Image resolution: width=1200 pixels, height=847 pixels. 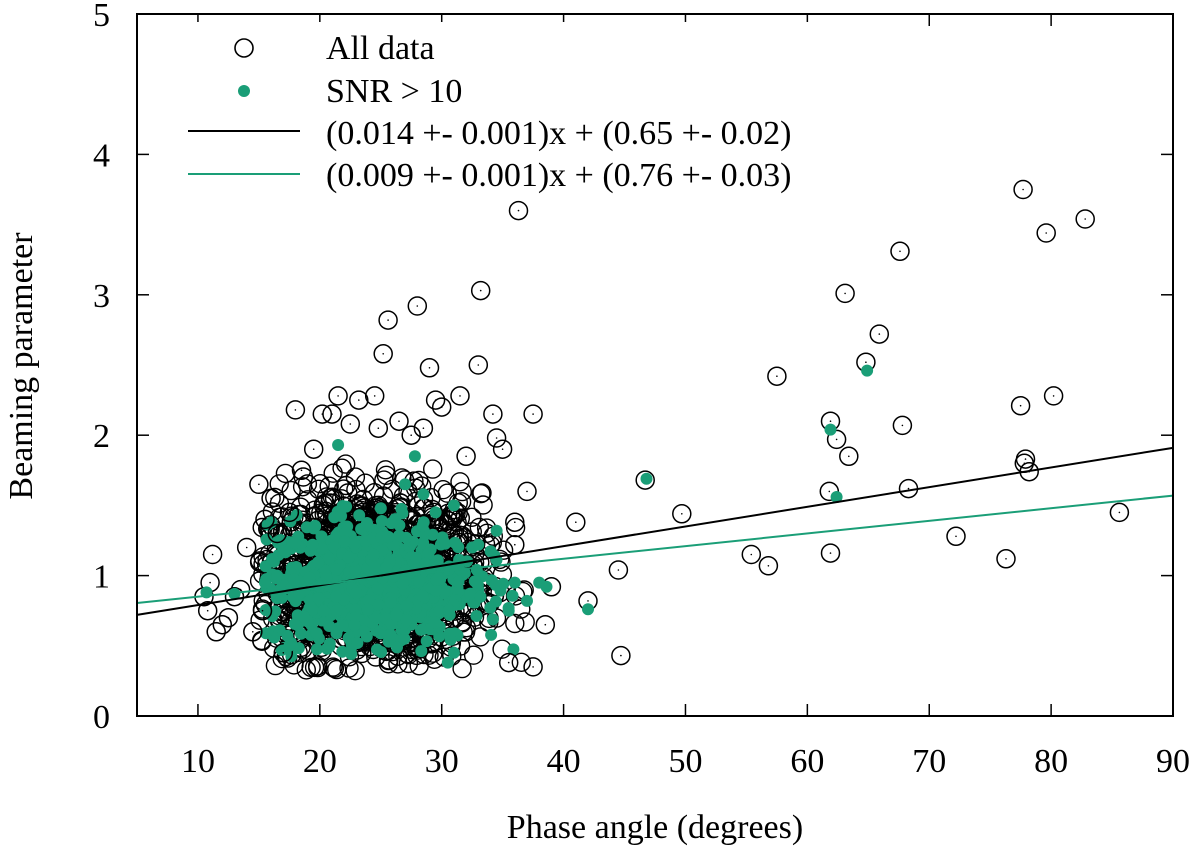 I want to click on x-tick-label: 10, so click(x=198, y=761).